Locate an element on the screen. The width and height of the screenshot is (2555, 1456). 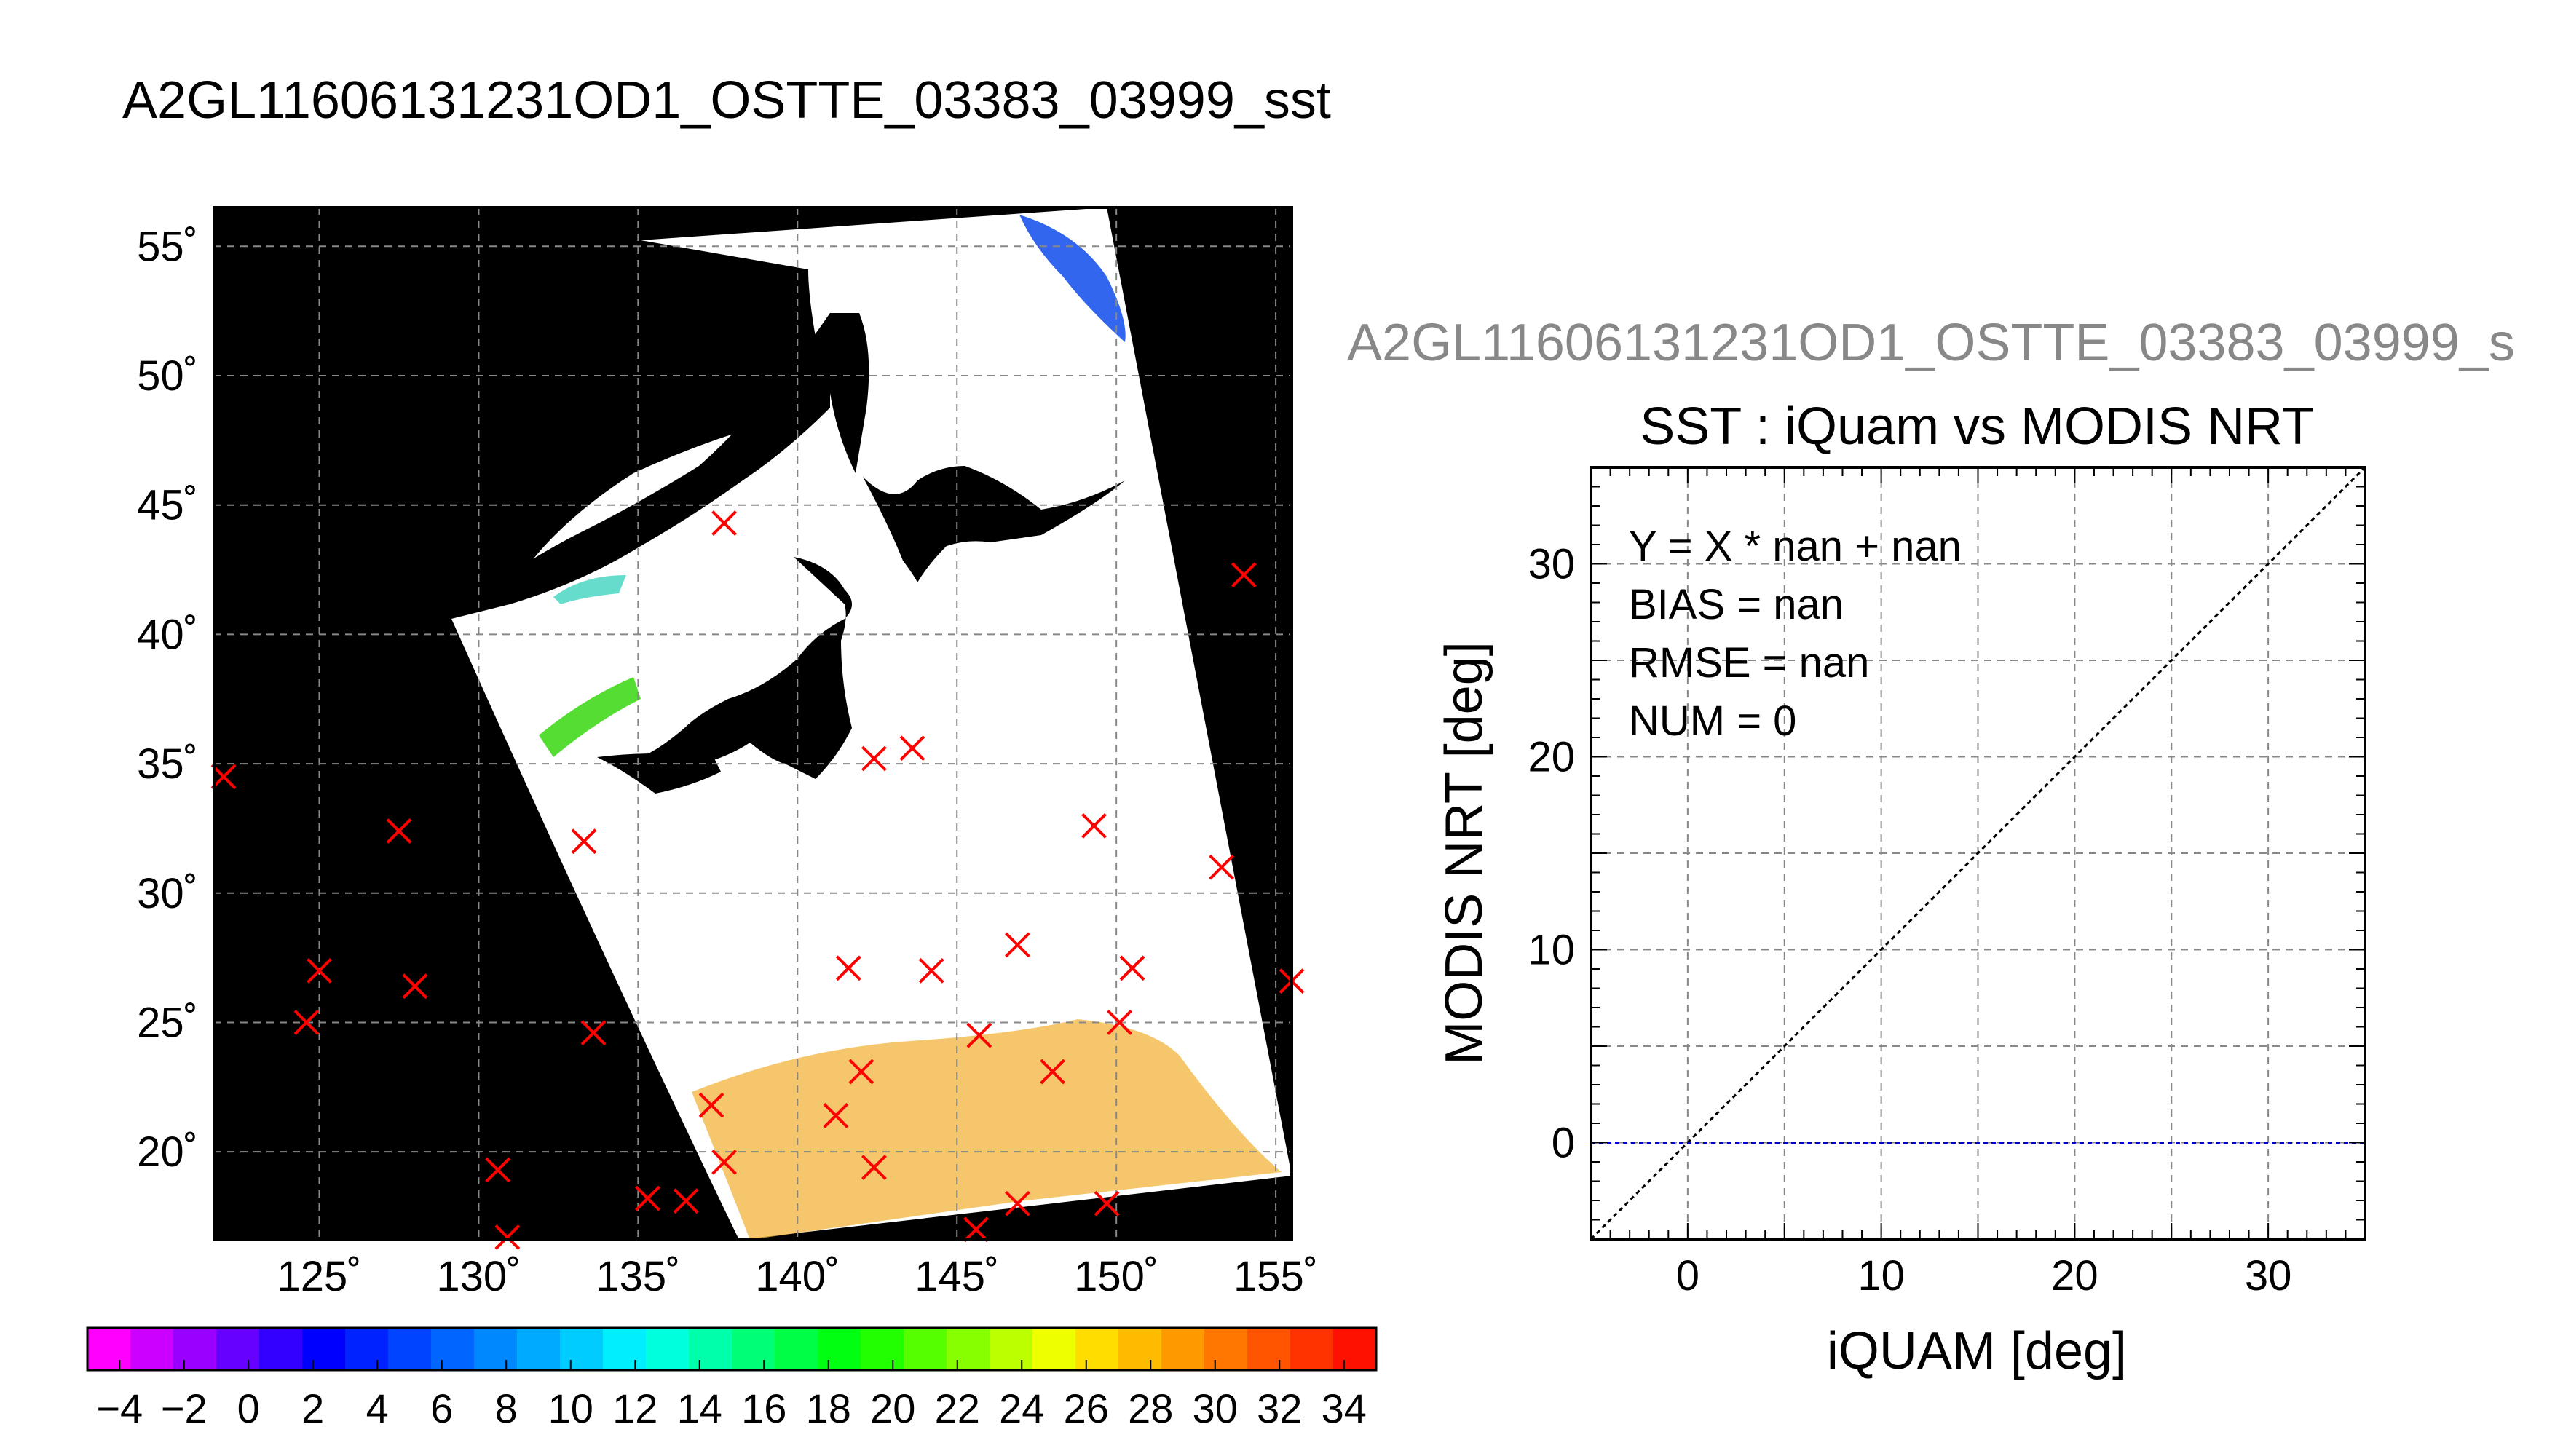
map-x-ticks: 125˚ 130˚ 135˚ 140˚ 145˚ 150˚ 155˚ is located at coordinates (797, 1276).